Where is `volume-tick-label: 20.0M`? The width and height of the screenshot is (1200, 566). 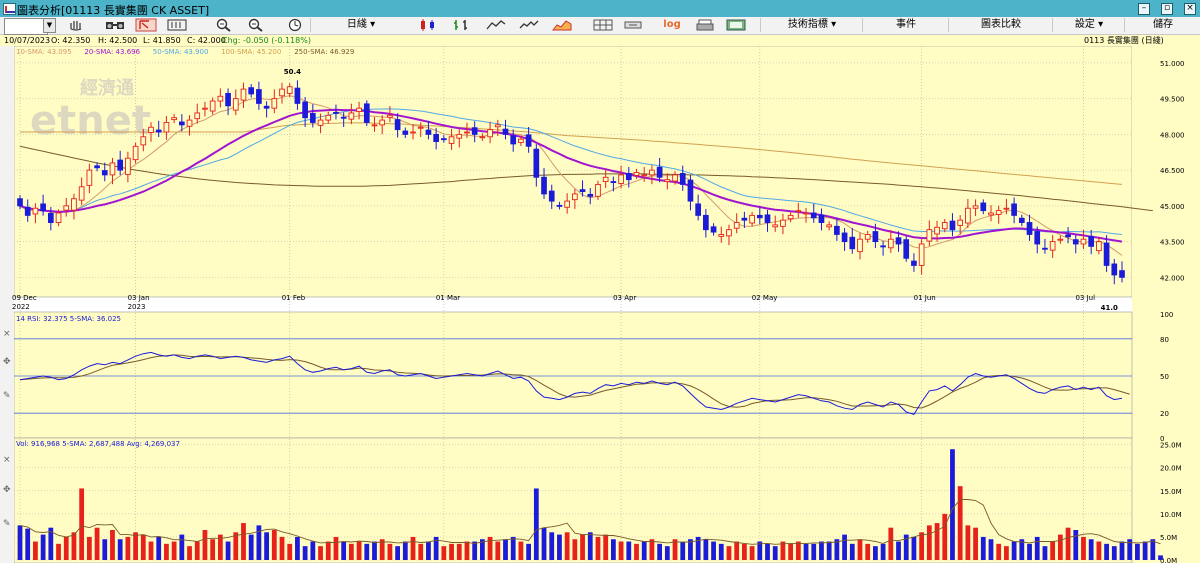
volume-tick-label: 20.0M is located at coordinates (1171, 469).